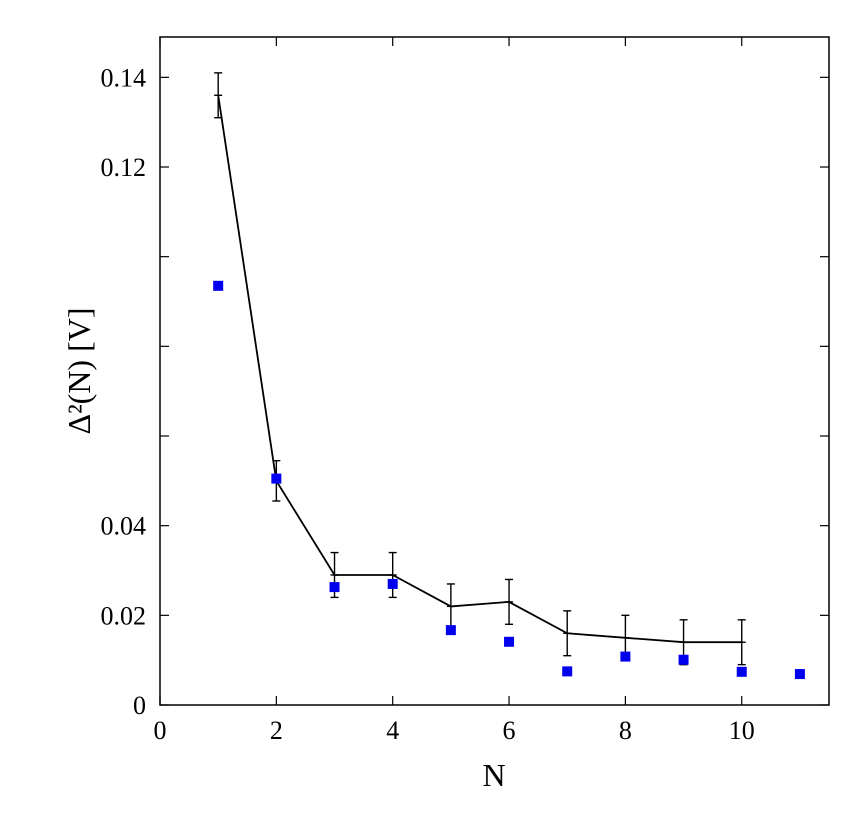 The height and width of the screenshot is (825, 864). Describe the element at coordinates (493, 775) in the screenshot. I see `x-axis-label: N` at that location.